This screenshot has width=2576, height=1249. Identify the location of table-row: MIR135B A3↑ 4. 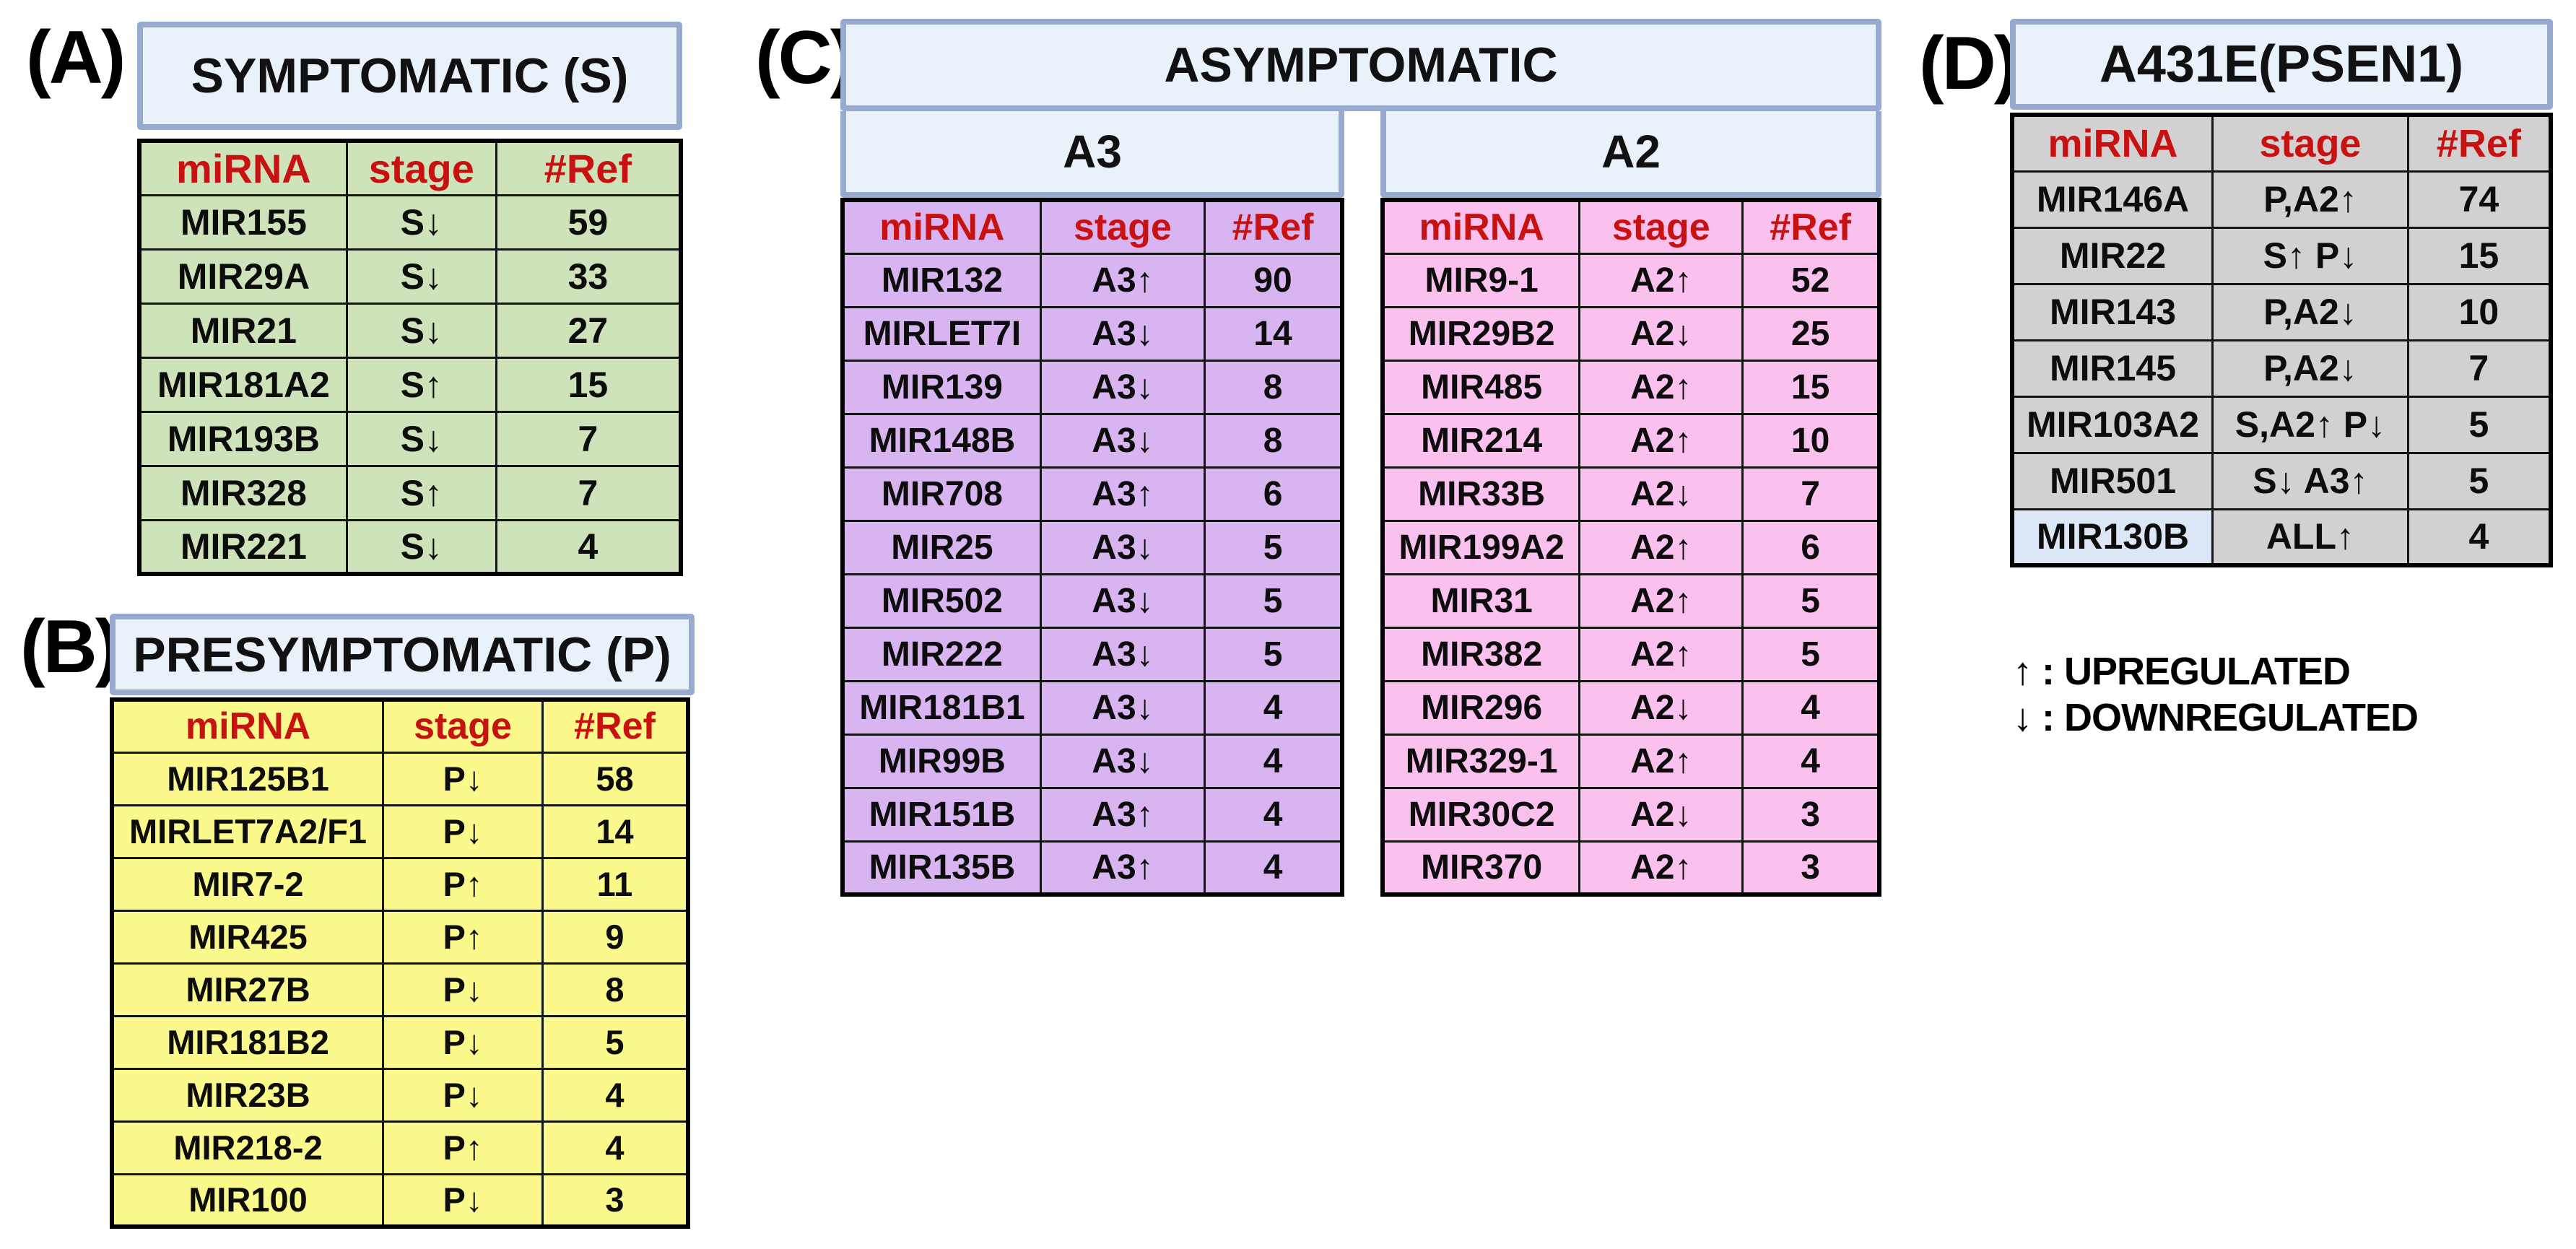
(1092, 868).